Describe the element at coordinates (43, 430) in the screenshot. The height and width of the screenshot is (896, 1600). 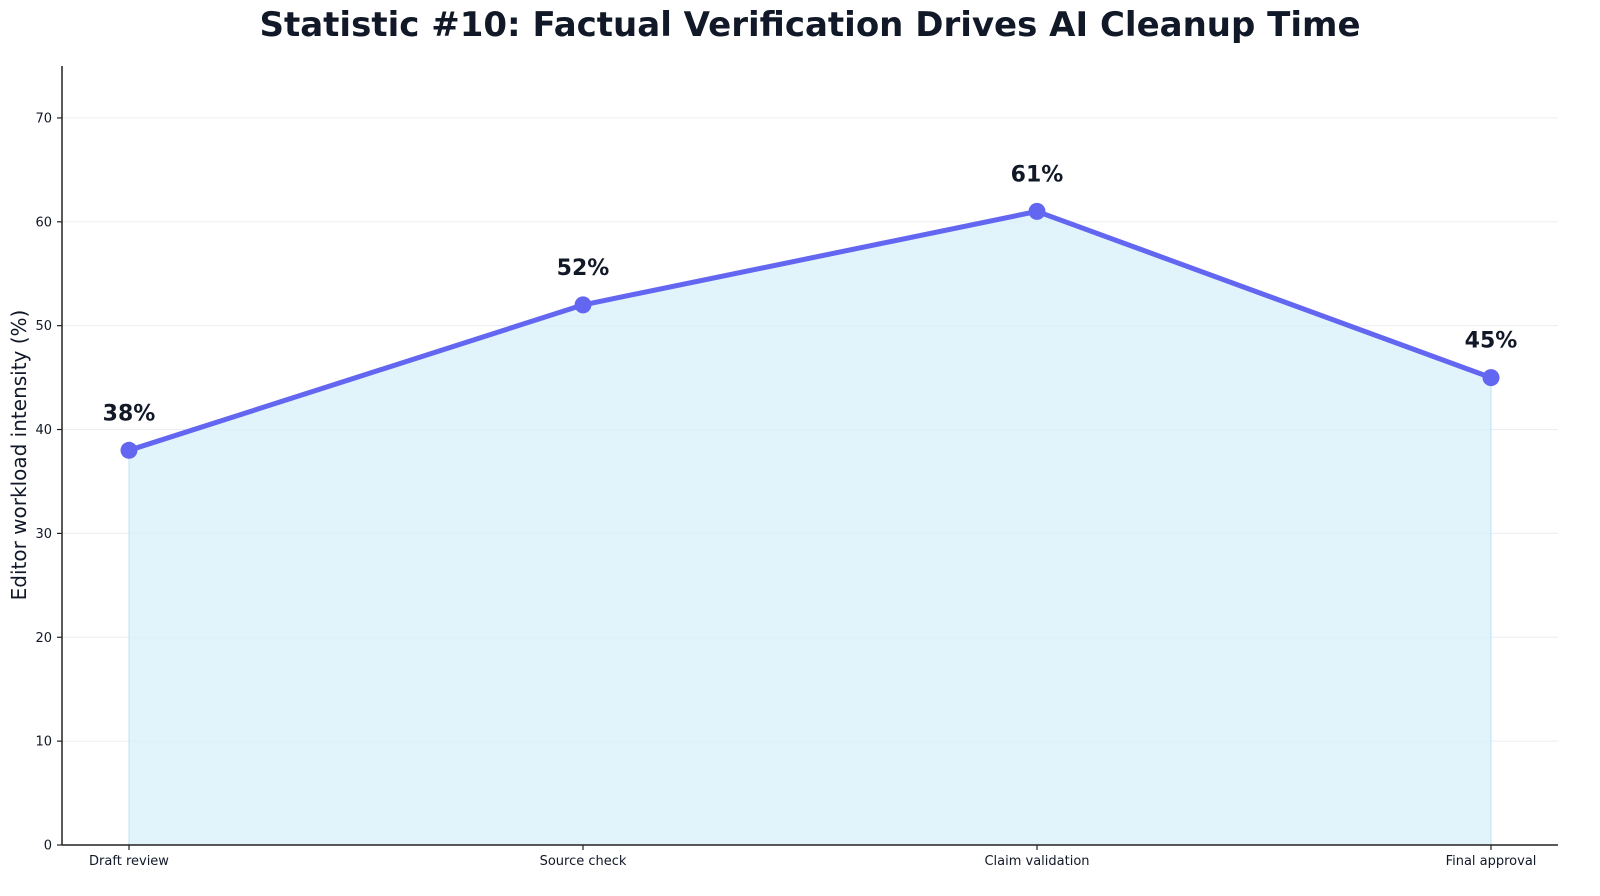
I see `y-tick-label-40: 40` at that location.